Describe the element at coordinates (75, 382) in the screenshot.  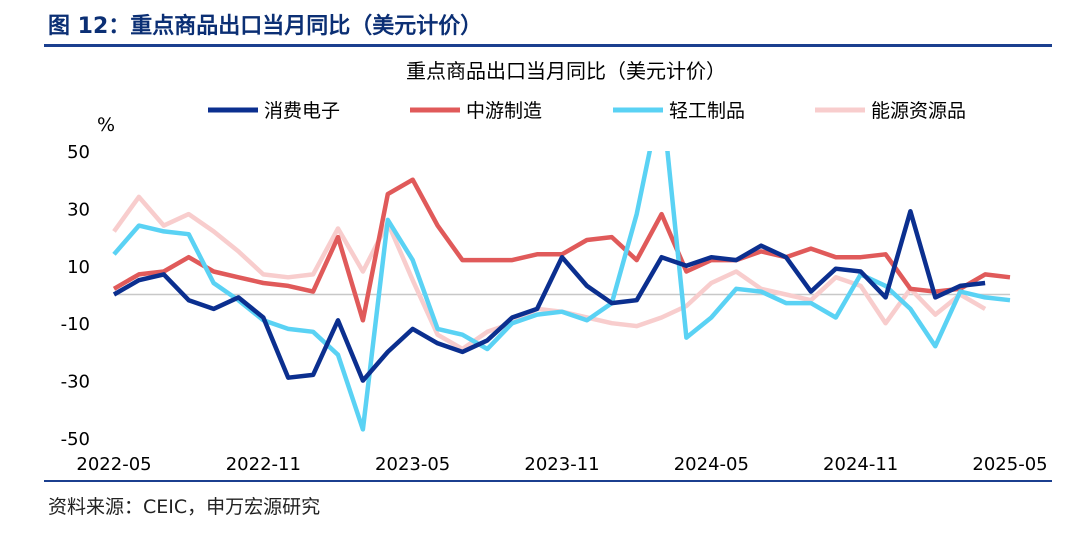
I see `y-tick-label: -30` at that location.